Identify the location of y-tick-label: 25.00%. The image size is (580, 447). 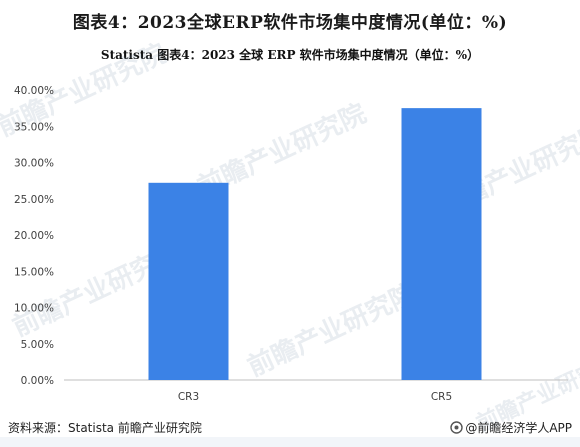
(34, 200).